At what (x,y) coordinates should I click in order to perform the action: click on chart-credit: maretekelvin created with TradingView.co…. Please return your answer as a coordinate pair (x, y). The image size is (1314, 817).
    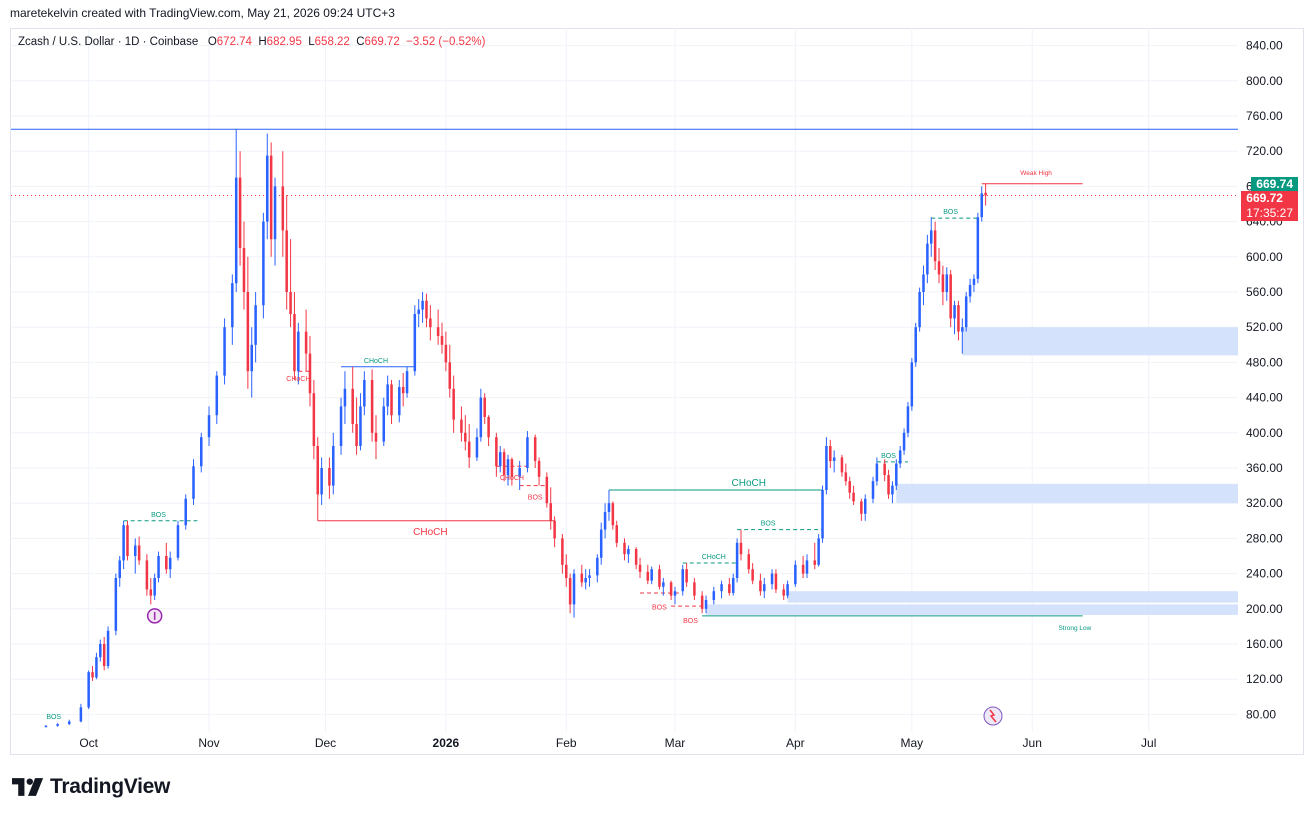
    Looking at the image, I should click on (202, 13).